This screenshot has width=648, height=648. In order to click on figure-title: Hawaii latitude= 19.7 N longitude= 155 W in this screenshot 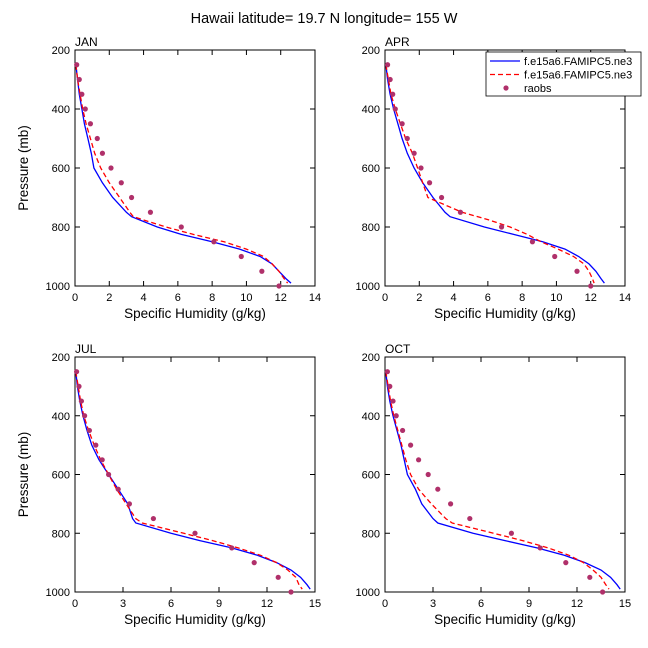, I will do `click(324, 19)`.